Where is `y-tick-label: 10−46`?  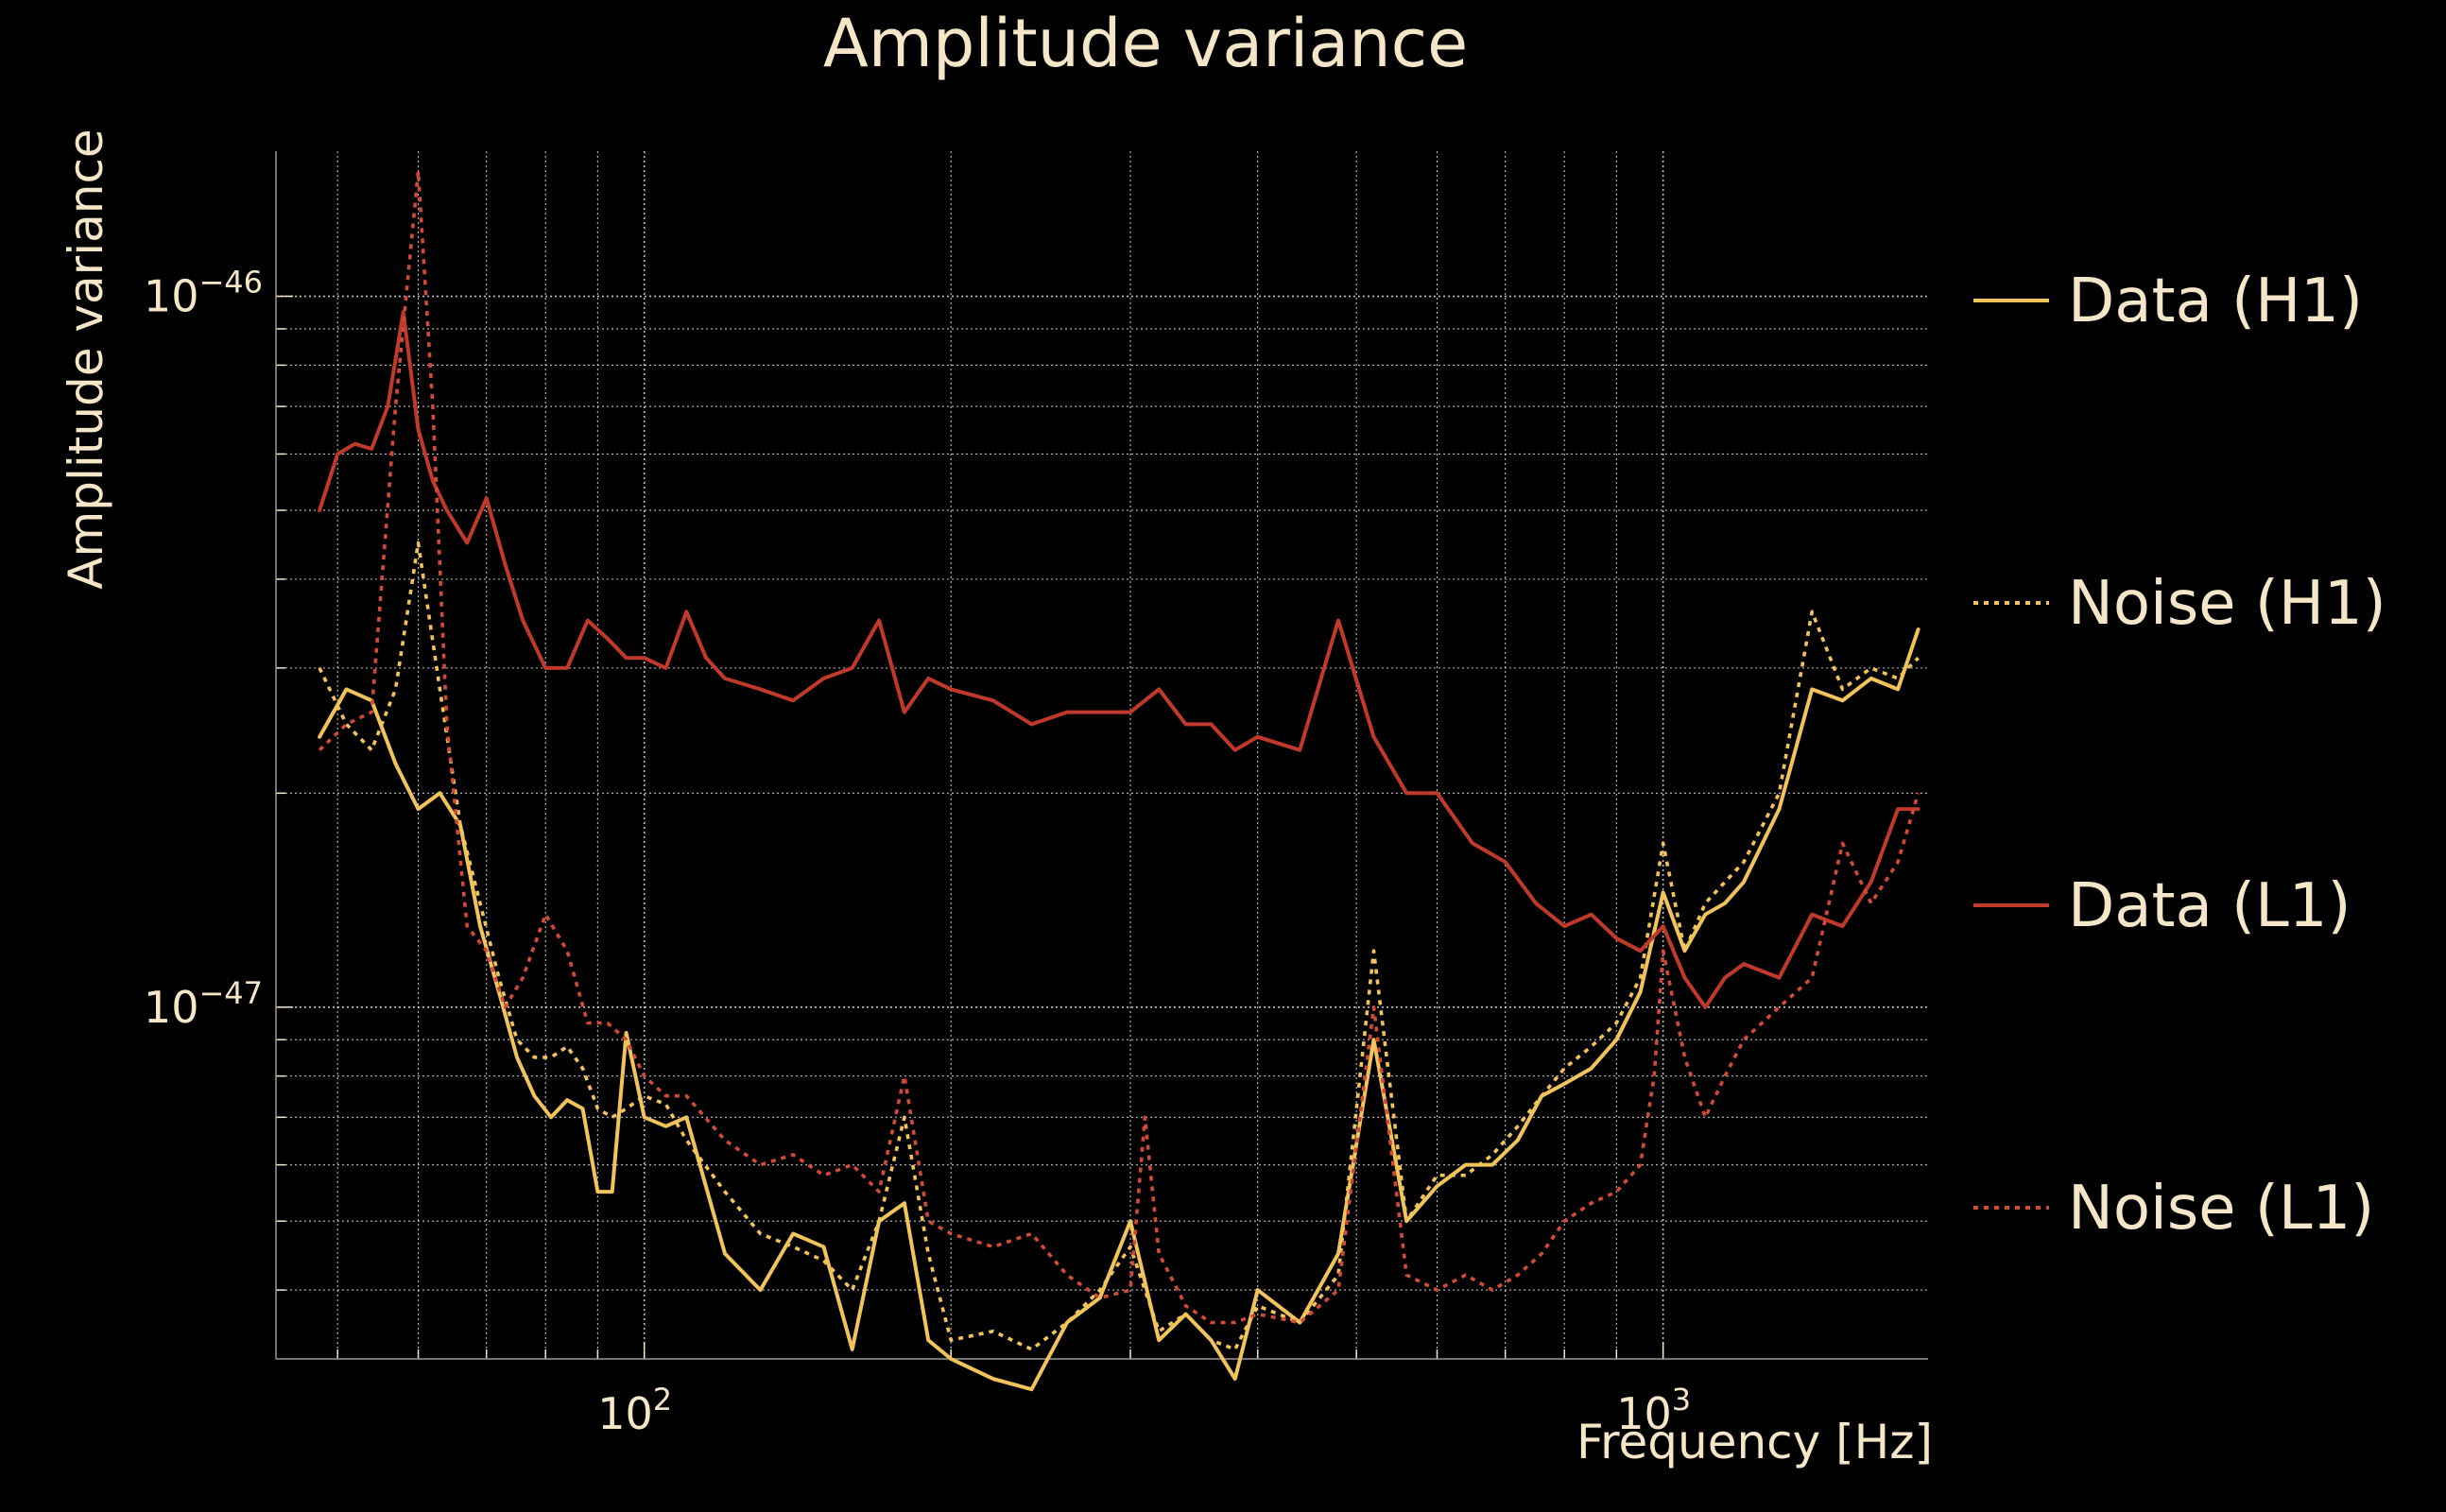 y-tick-label: 10−46 is located at coordinates (203, 293).